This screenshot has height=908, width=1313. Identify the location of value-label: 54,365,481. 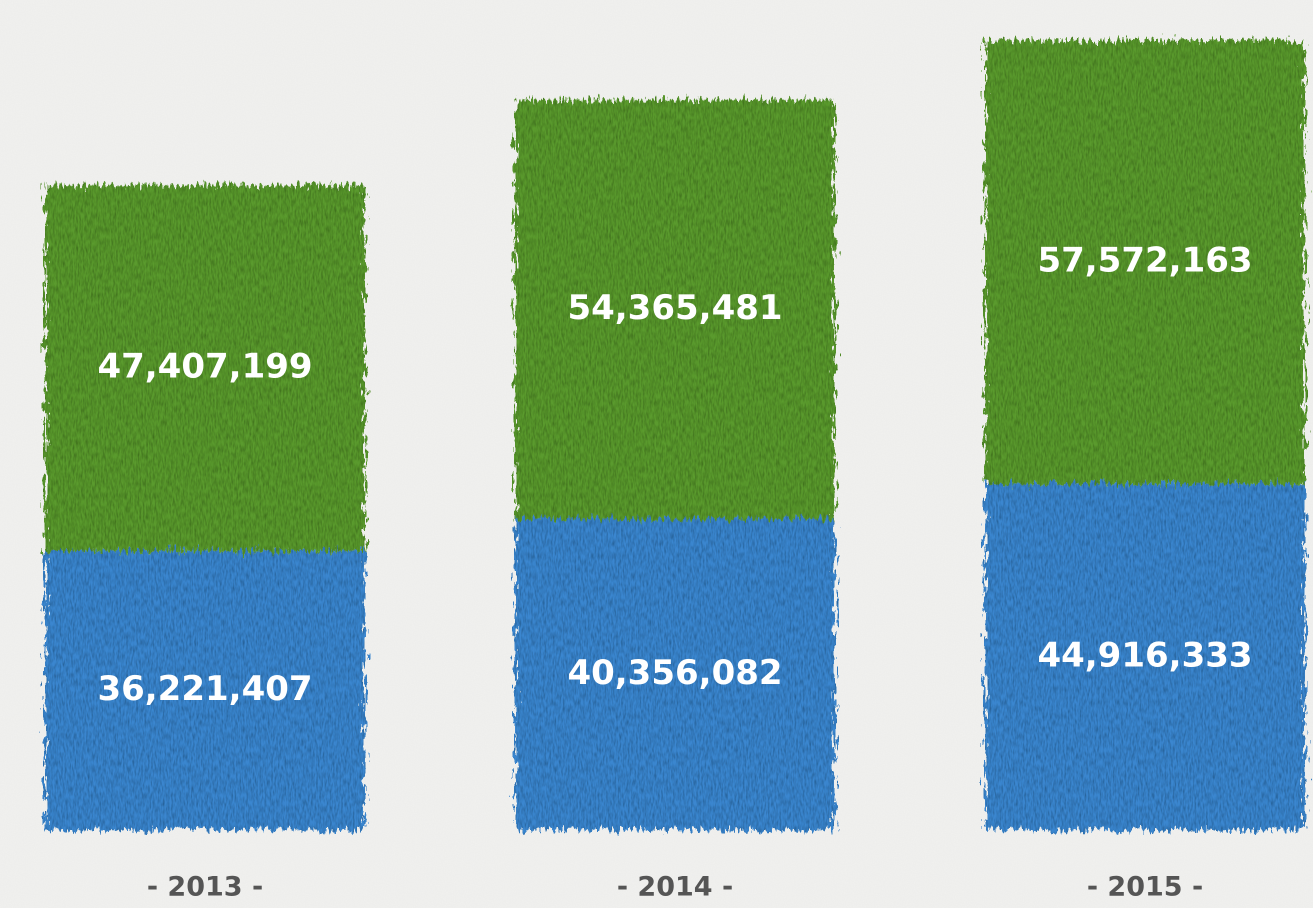
(674, 308).